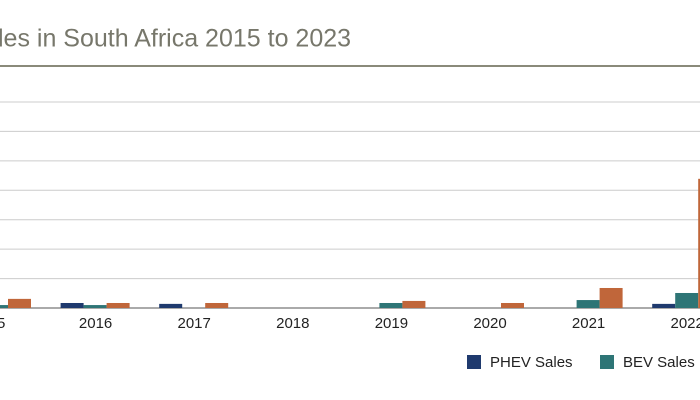 This screenshot has width=700, height=400. What do you see at coordinates (292, 323) in the screenshot?
I see `x-tick-label: 2018` at bounding box center [292, 323].